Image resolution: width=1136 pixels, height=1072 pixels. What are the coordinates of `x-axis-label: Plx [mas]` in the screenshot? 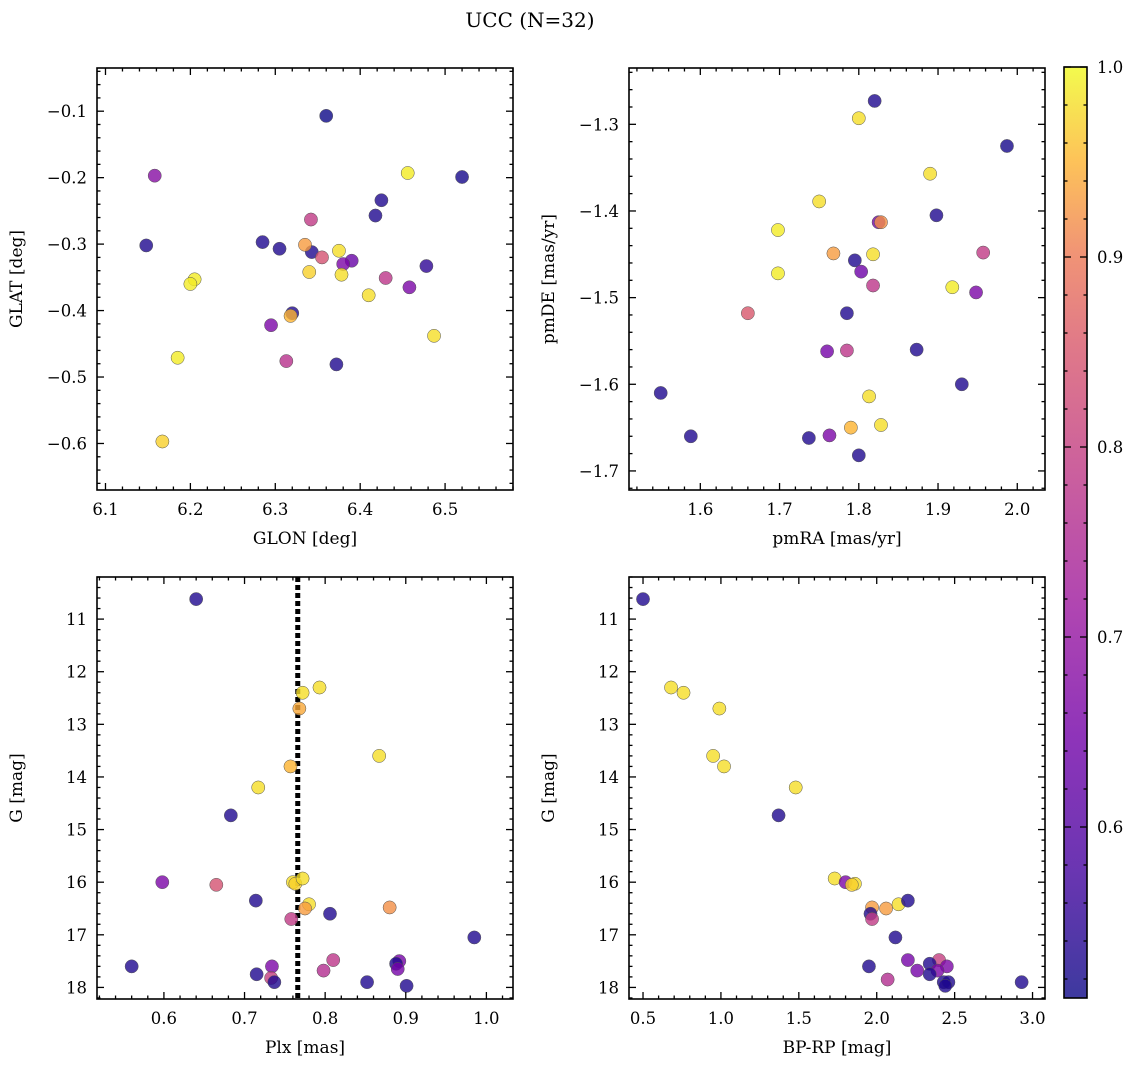 It's located at (305, 1048).